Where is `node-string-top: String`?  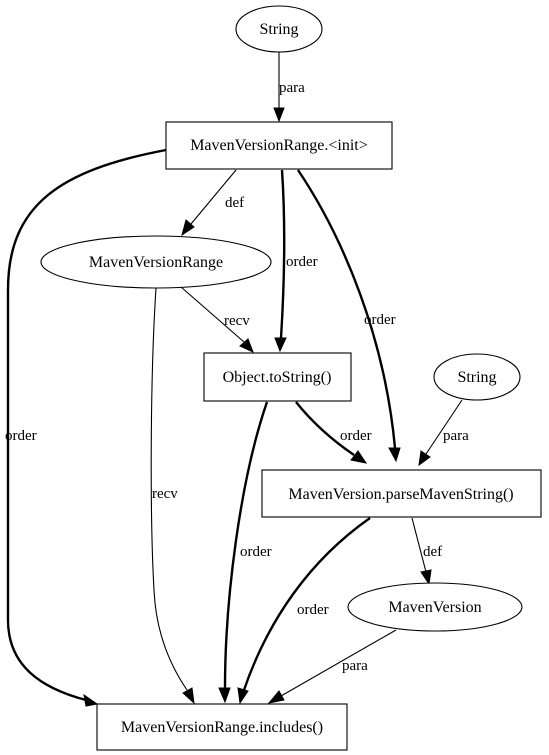
node-string-top: String is located at coordinates (279, 29).